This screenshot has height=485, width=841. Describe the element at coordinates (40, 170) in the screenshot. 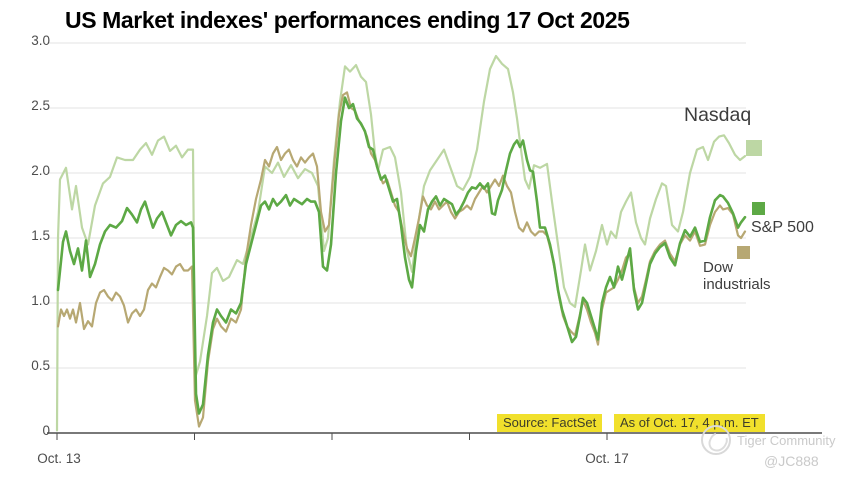

I see `y-axis-label-2.0: 2.0` at that location.